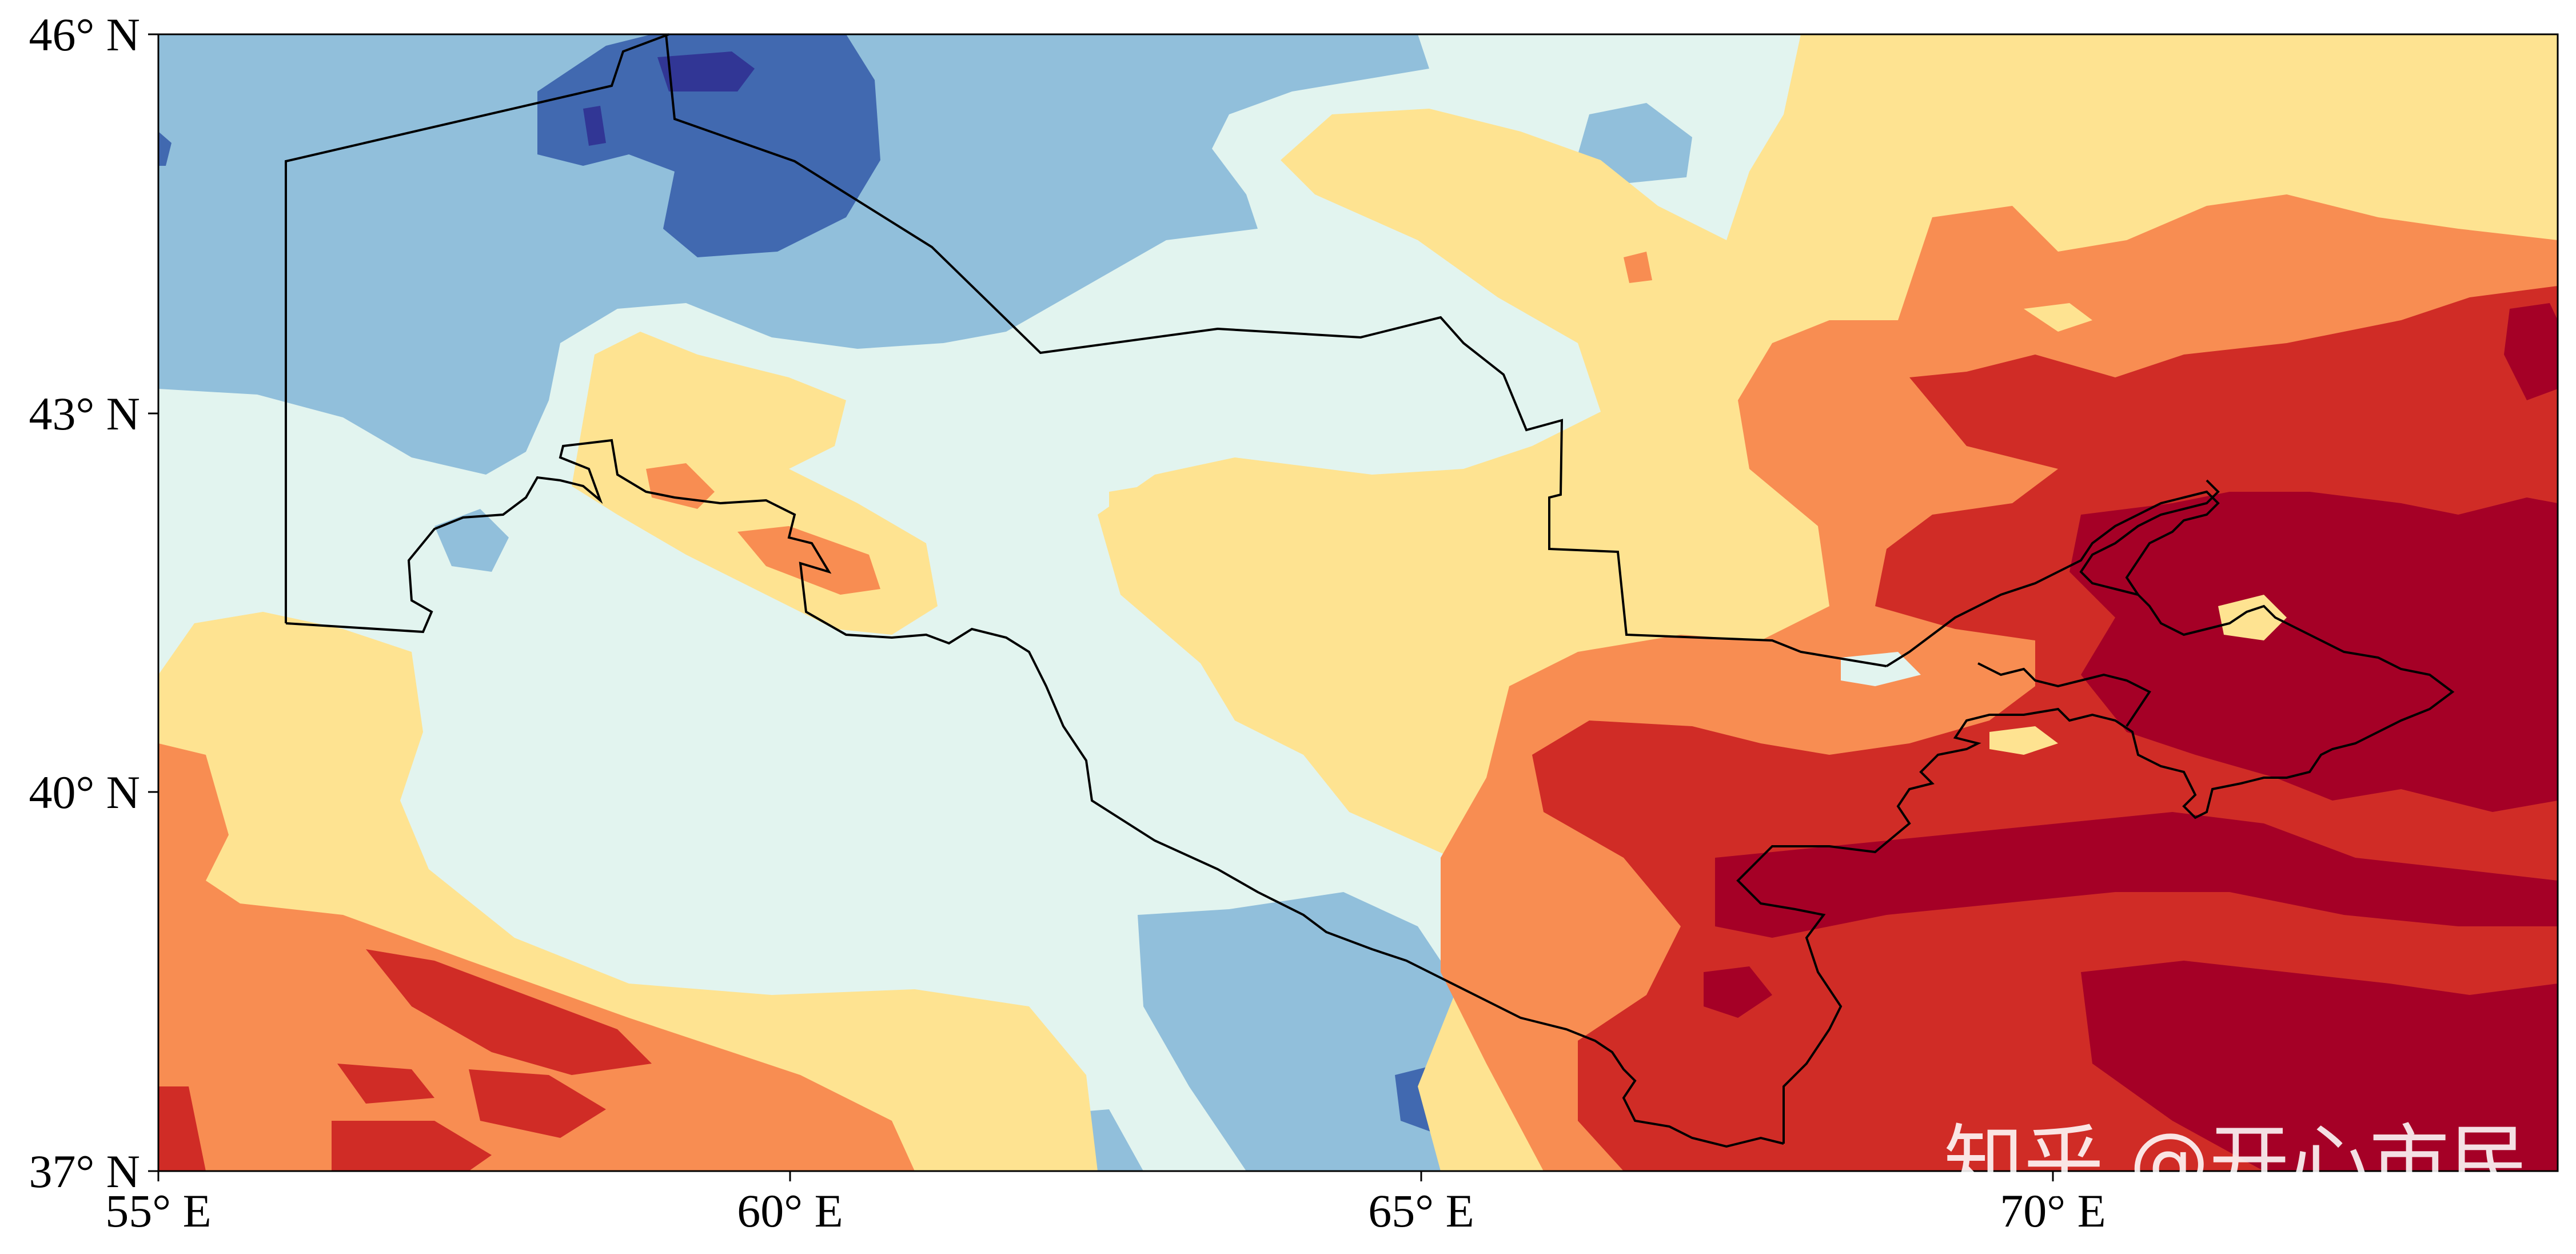 Image resolution: width=2576 pixels, height=1254 pixels. Describe the element at coordinates (84, 792) in the screenshot. I see `lat-label-40: 40° N` at that location.